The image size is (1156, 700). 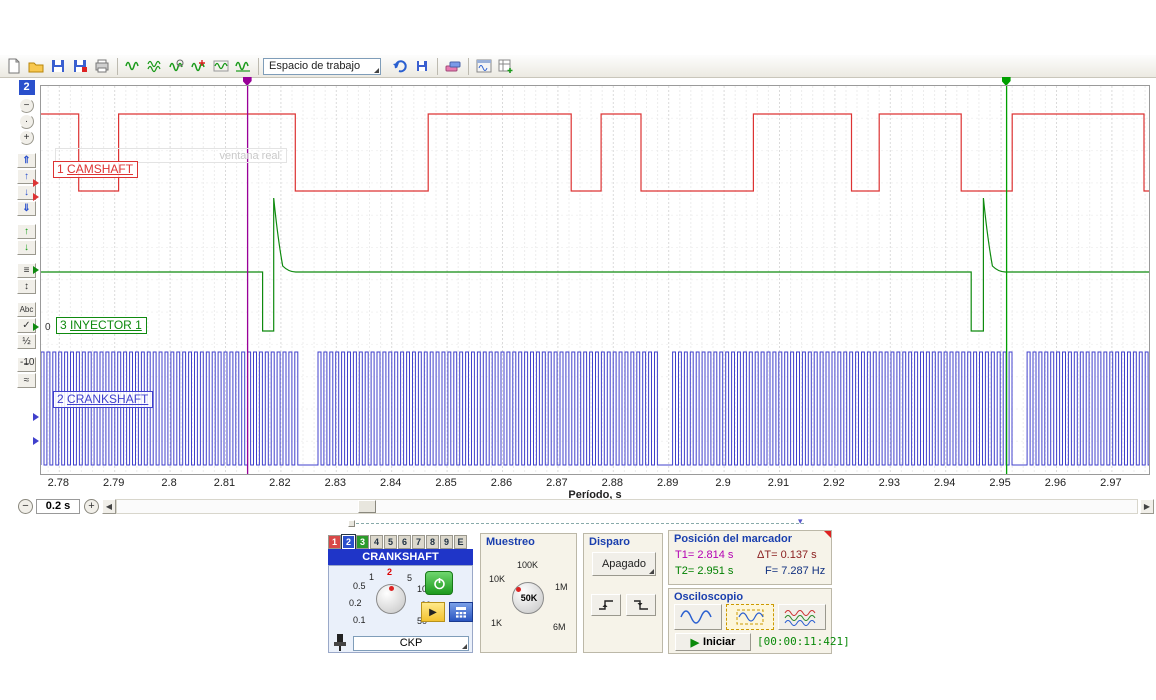 I want to click on sampling-knob: 50K, so click(x=528, y=598).